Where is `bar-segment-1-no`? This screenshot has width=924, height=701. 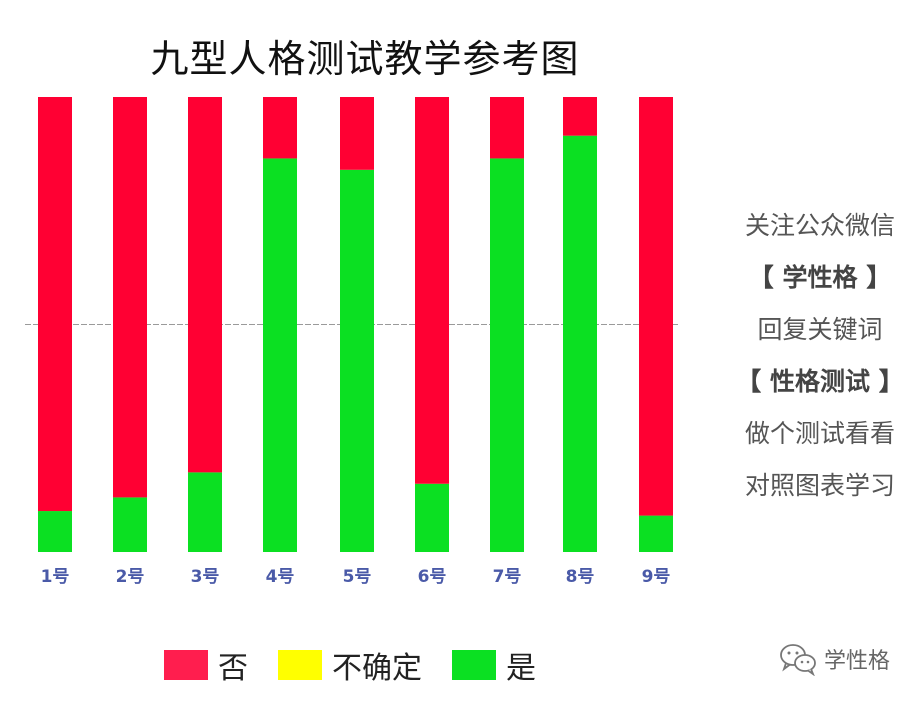 bar-segment-1-no is located at coordinates (55, 304).